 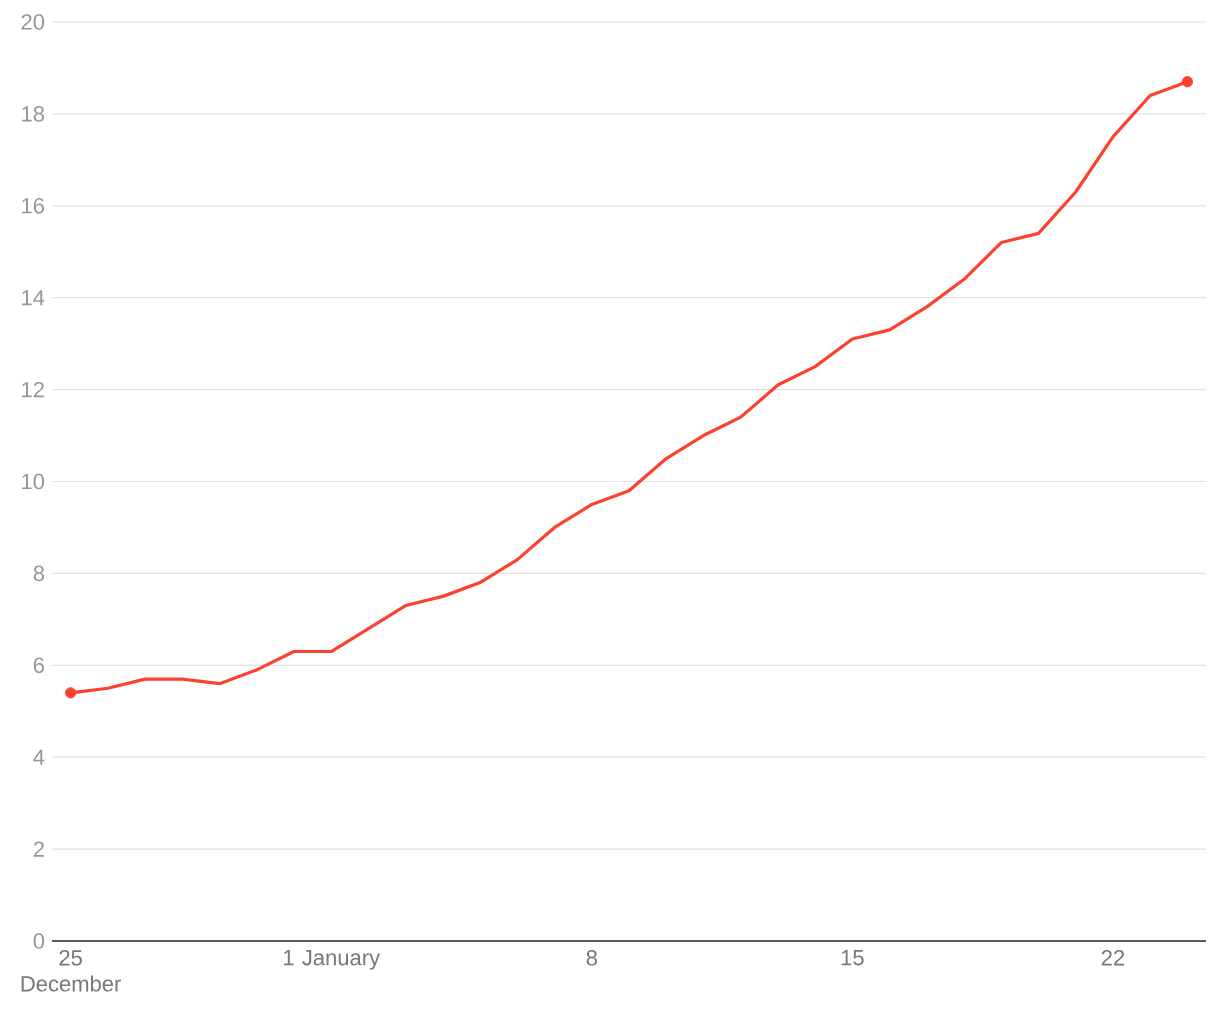 What do you see at coordinates (39, 941) in the screenshot?
I see `y-tick-label: 0` at bounding box center [39, 941].